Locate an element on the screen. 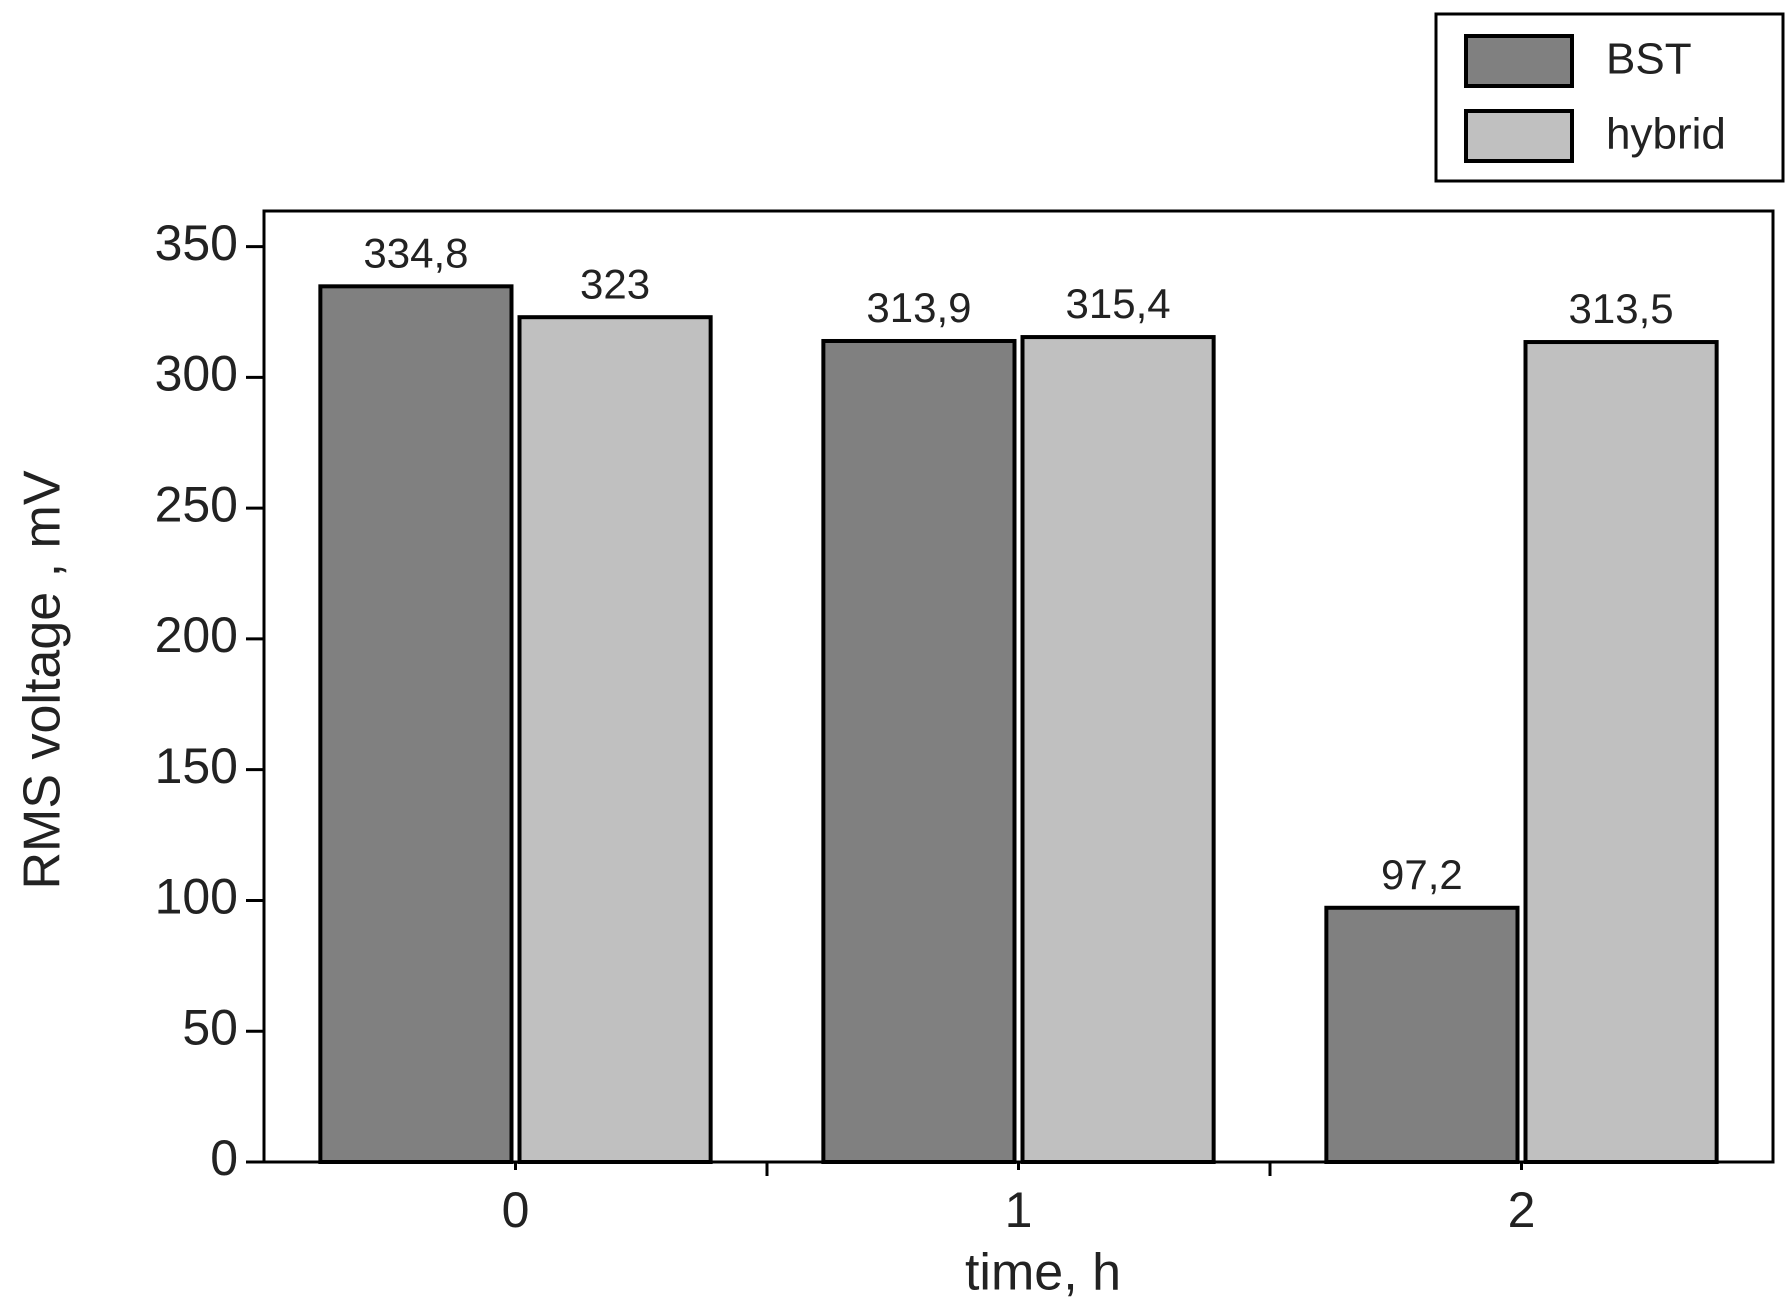 This screenshot has width=1792, height=1312. x-tick-label: 2 is located at coordinates (1522, 1210).